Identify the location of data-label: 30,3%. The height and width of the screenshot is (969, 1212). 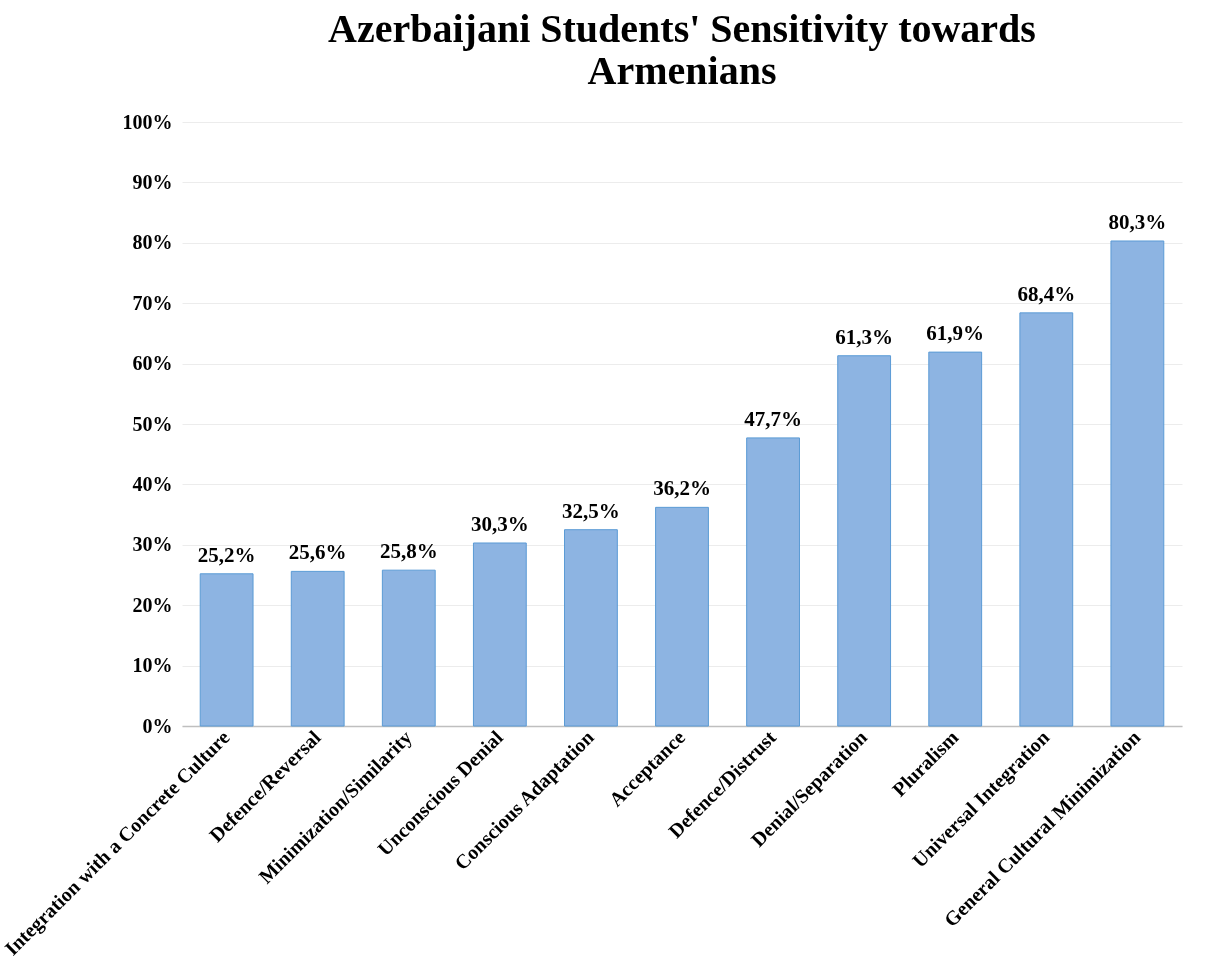
(499, 523).